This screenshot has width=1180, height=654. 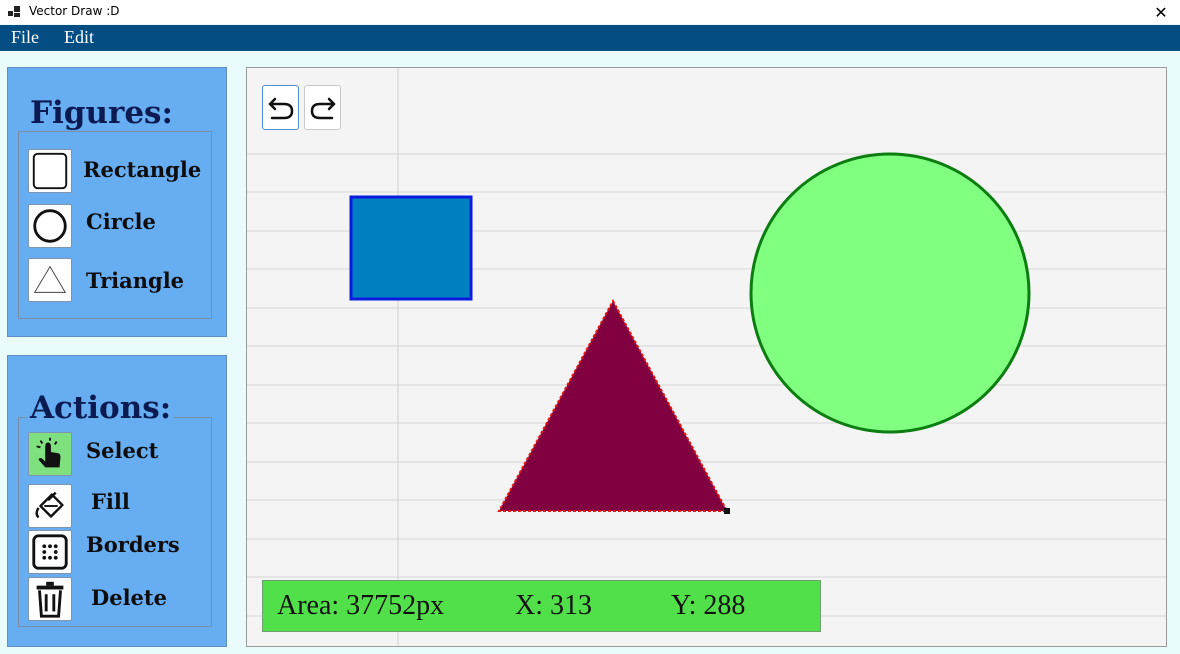 I want to click on paint-bucket-icon, so click(x=50, y=506).